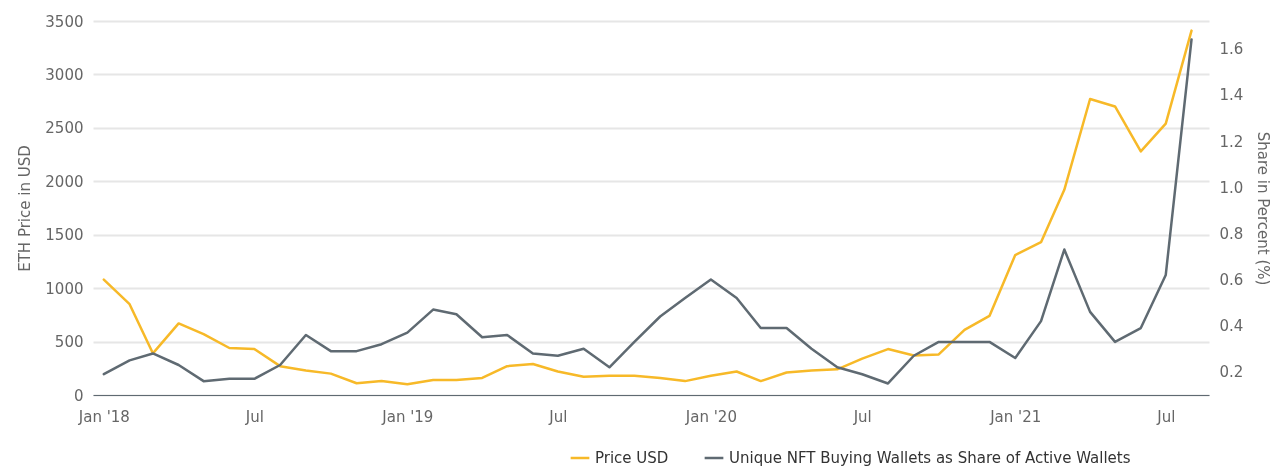 The image size is (1280, 470). I want to click on y-tick-label: 2500, so click(64, 128).